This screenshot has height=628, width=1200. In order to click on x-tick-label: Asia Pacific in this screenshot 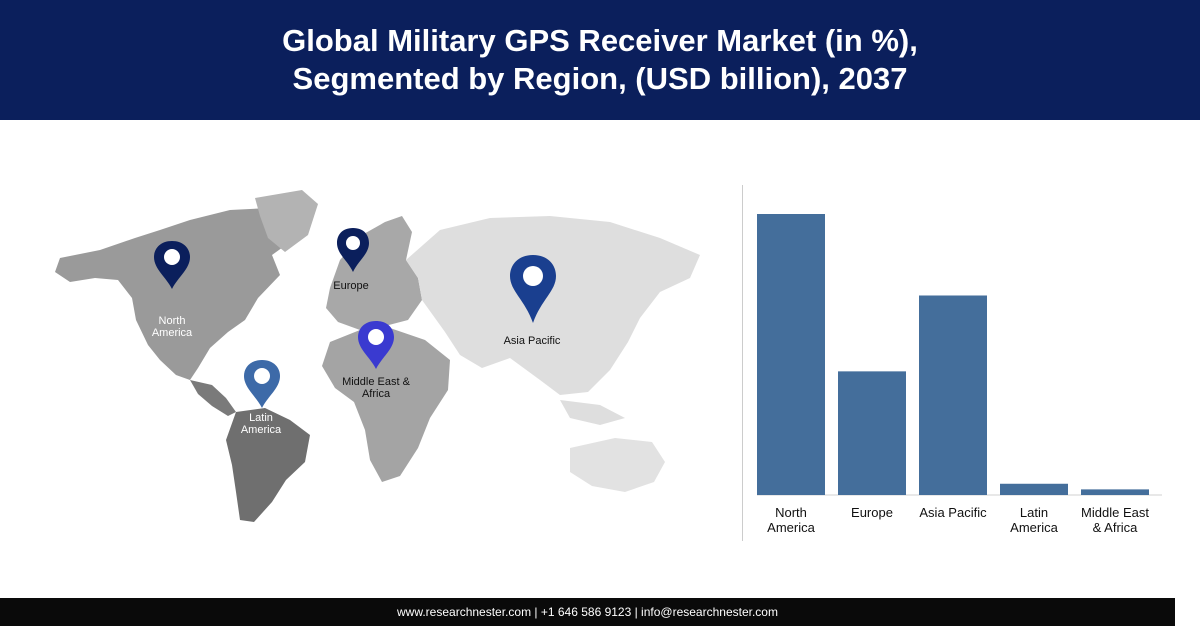, I will do `click(953, 512)`.